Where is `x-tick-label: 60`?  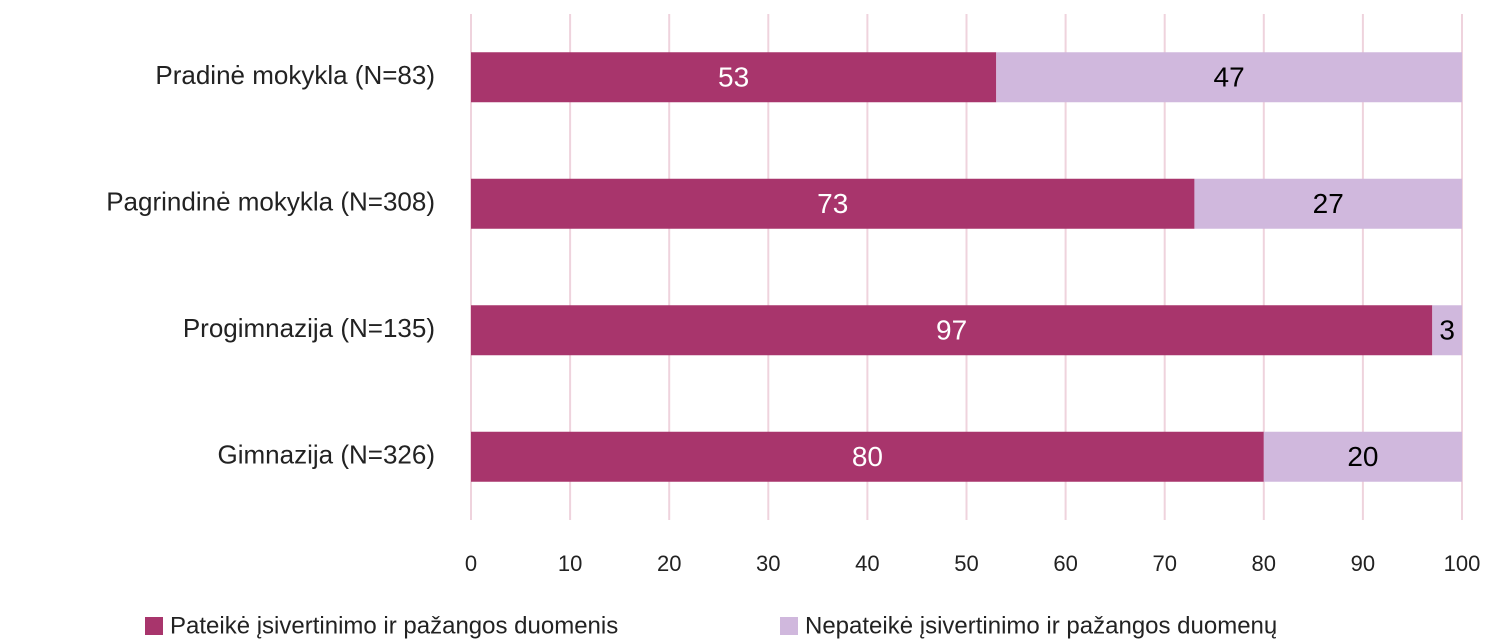 x-tick-label: 60 is located at coordinates (1065, 563).